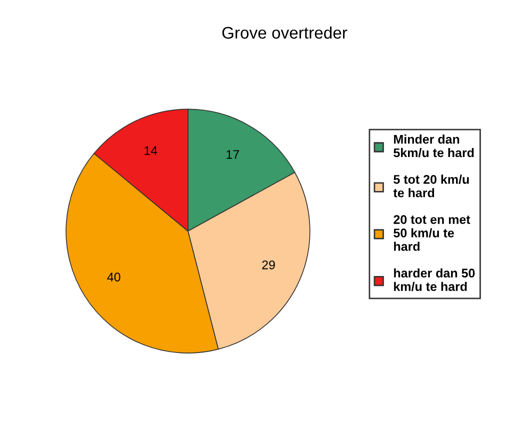  What do you see at coordinates (113, 277) in the screenshot?
I see `data-label: 40` at bounding box center [113, 277].